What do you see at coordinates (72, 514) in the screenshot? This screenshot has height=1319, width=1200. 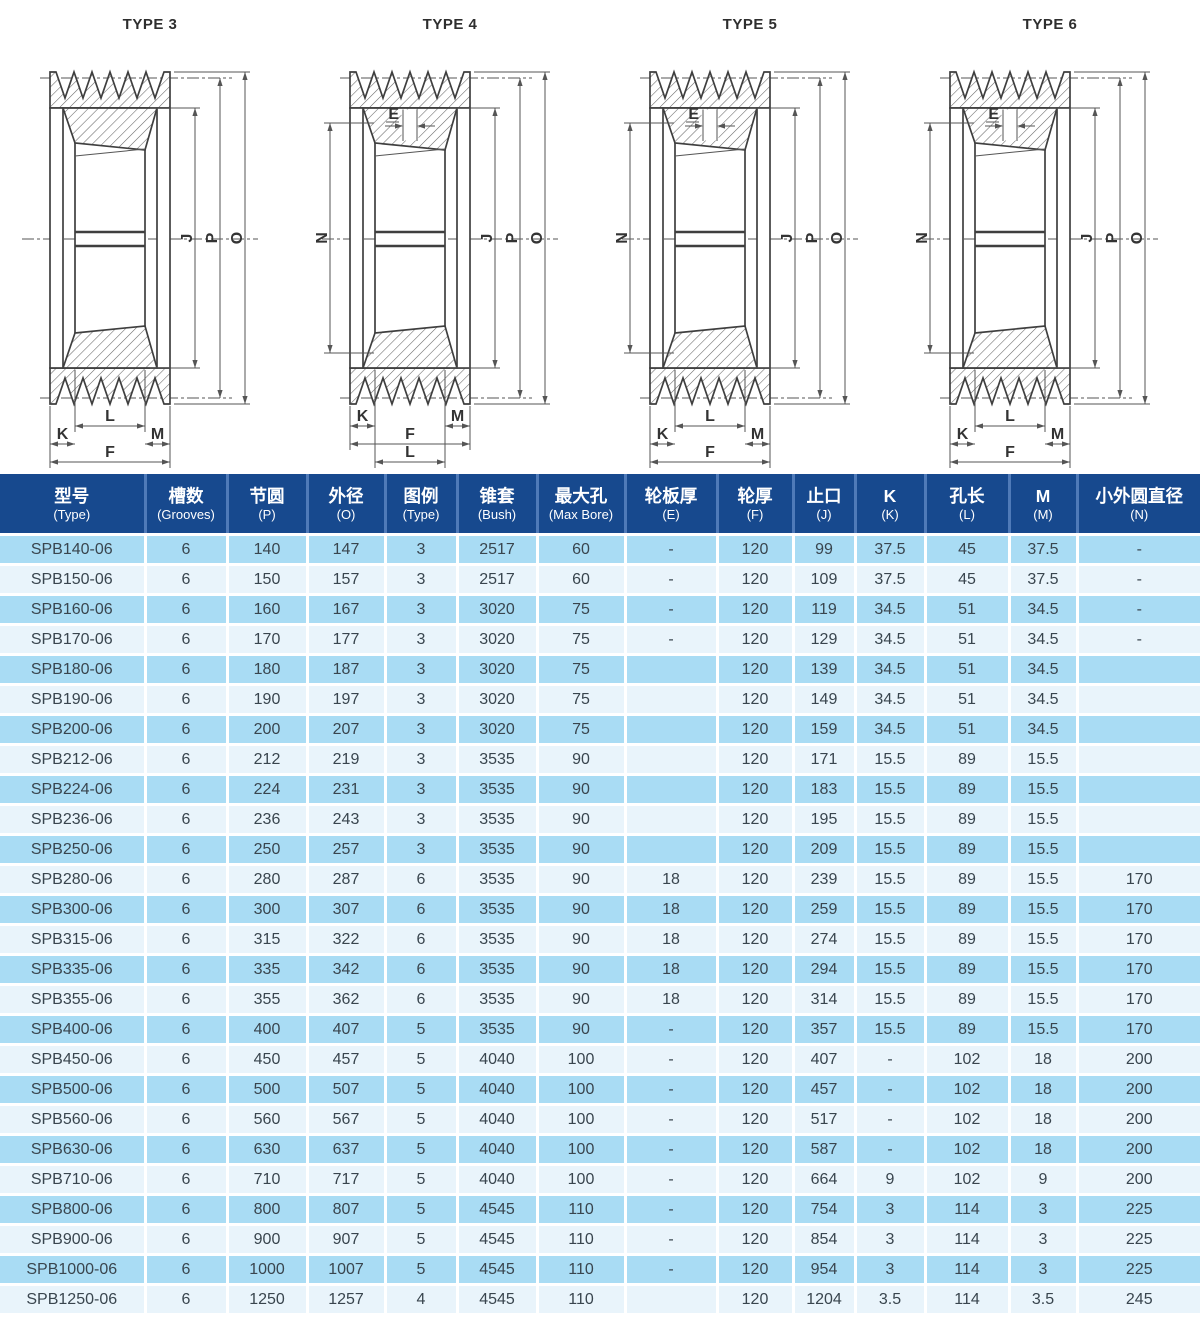 I see `col-header-en: (Type)` at bounding box center [72, 514].